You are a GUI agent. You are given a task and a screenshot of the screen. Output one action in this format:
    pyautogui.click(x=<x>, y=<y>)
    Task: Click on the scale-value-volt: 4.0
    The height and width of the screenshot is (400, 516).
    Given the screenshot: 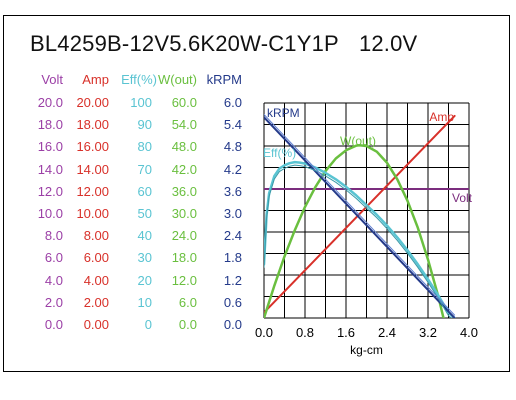 What is the action you would take?
    pyautogui.click(x=53, y=280)
    